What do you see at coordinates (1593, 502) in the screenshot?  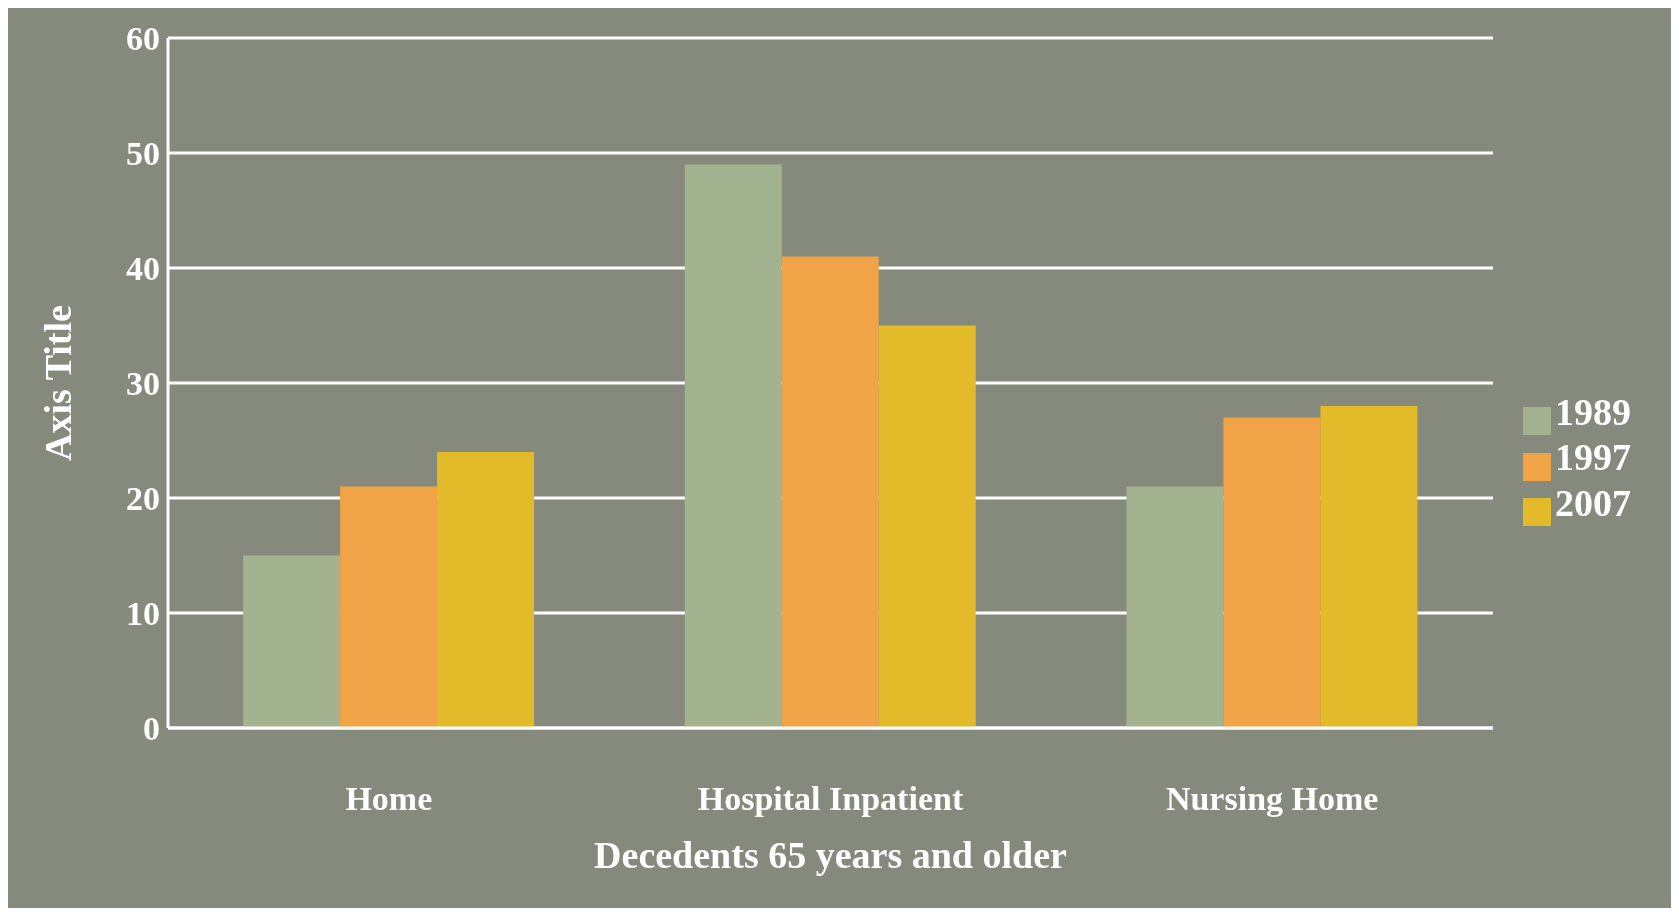 I see `legend-label: 2007` at bounding box center [1593, 502].